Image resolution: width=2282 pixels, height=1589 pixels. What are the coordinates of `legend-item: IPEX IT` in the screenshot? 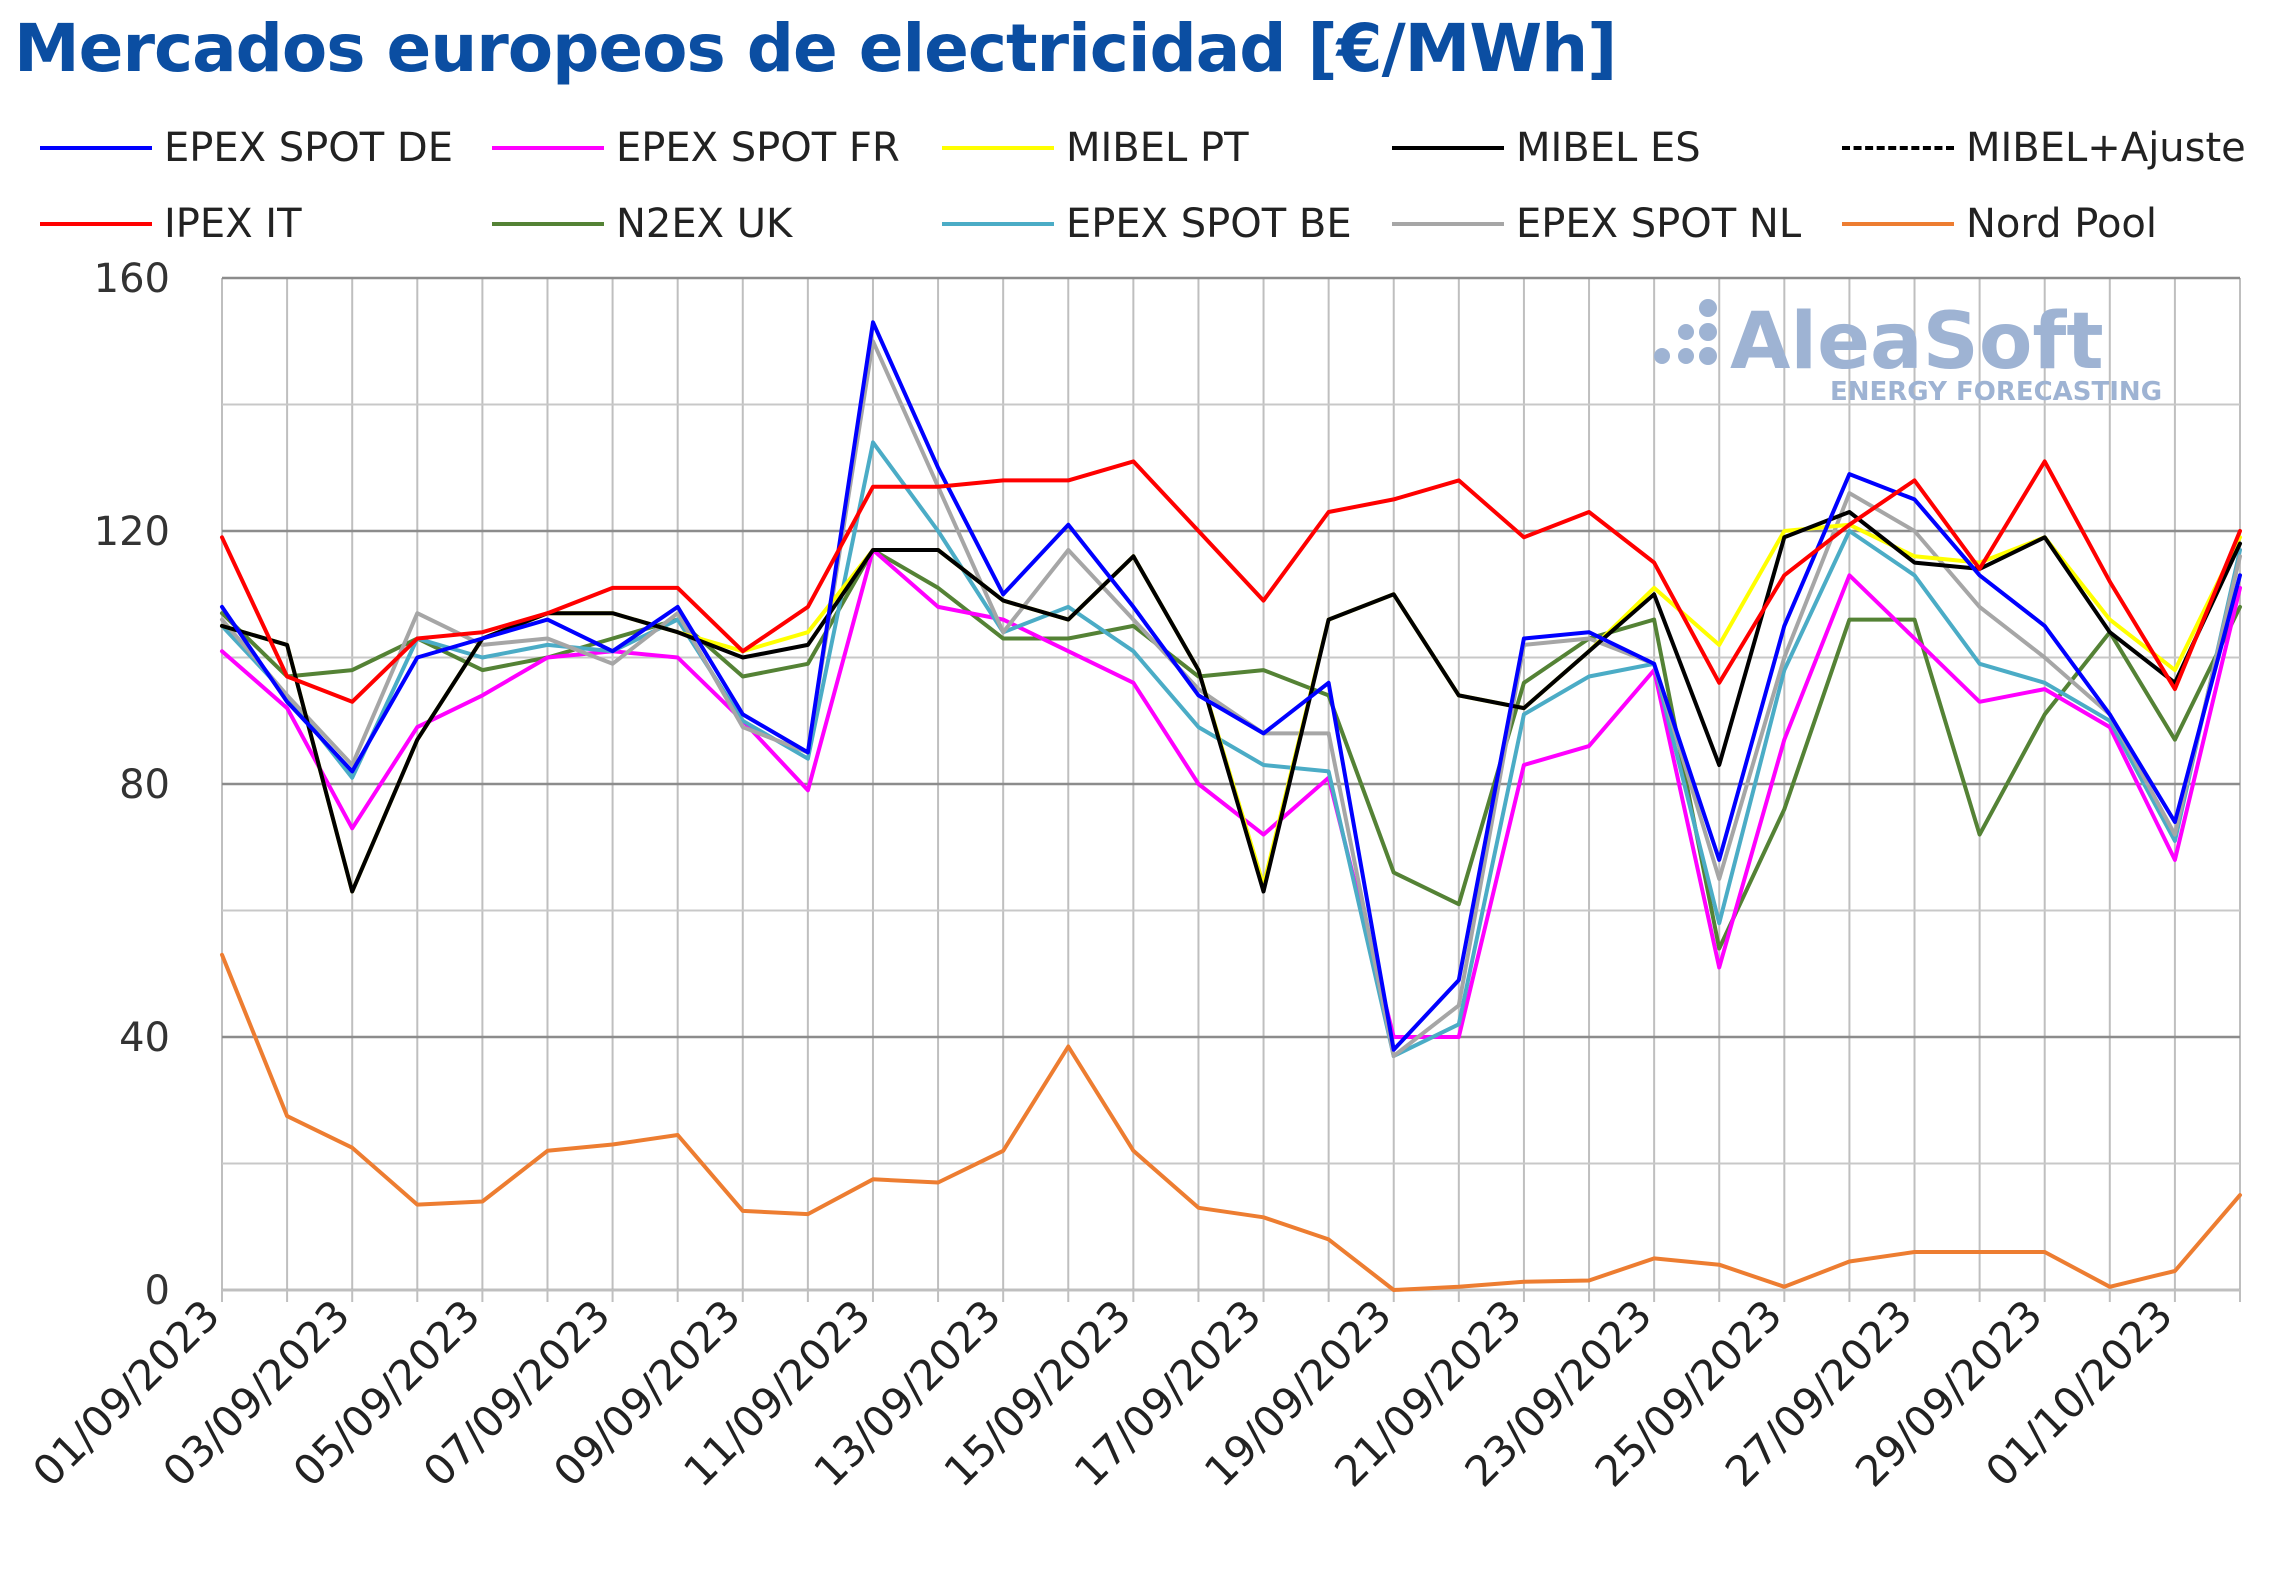 It's located at (171, 224).